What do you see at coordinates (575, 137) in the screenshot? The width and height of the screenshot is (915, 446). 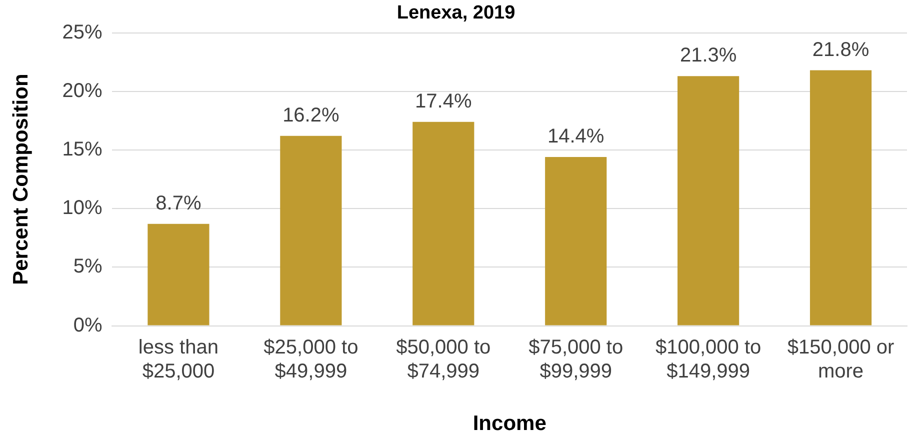 I see `data-label: 14.4%` at bounding box center [575, 137].